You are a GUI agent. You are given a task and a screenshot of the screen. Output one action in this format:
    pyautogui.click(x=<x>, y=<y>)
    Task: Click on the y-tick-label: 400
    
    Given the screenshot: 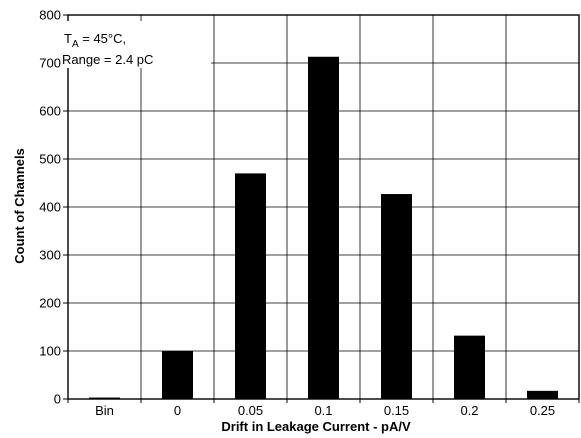 What is the action you would take?
    pyautogui.click(x=50, y=207)
    